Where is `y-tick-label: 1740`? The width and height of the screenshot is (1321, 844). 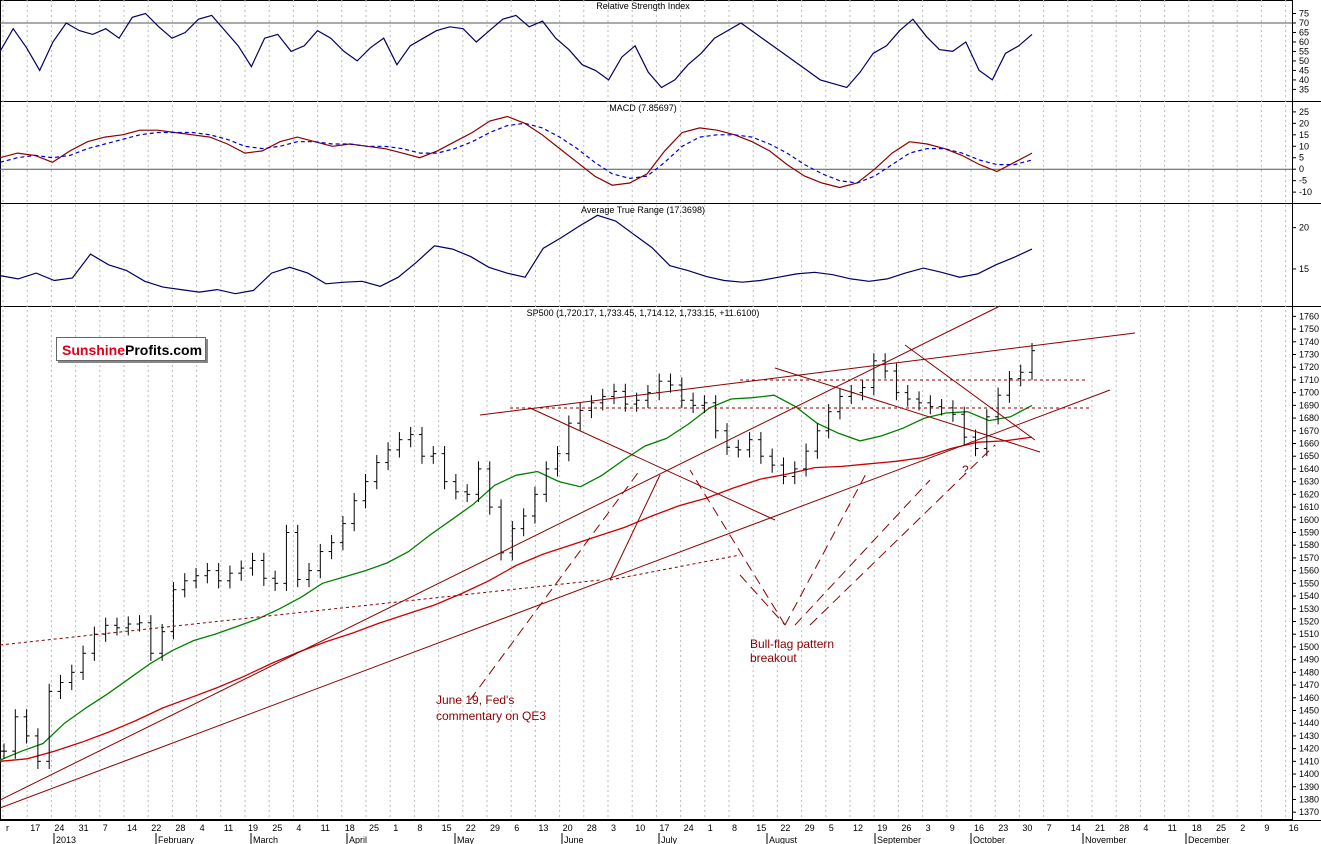 y-tick-label: 1740 is located at coordinates (1309, 342).